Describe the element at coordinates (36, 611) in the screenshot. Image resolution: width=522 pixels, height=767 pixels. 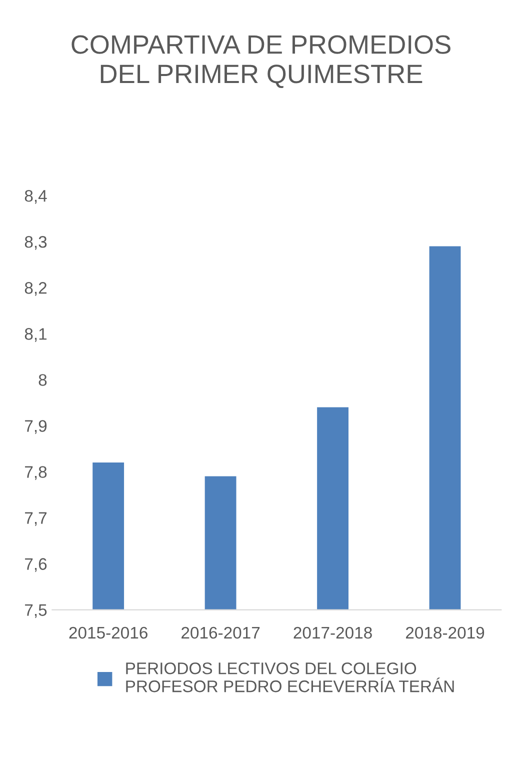
I see `y-tick-label: 7,5` at that location.